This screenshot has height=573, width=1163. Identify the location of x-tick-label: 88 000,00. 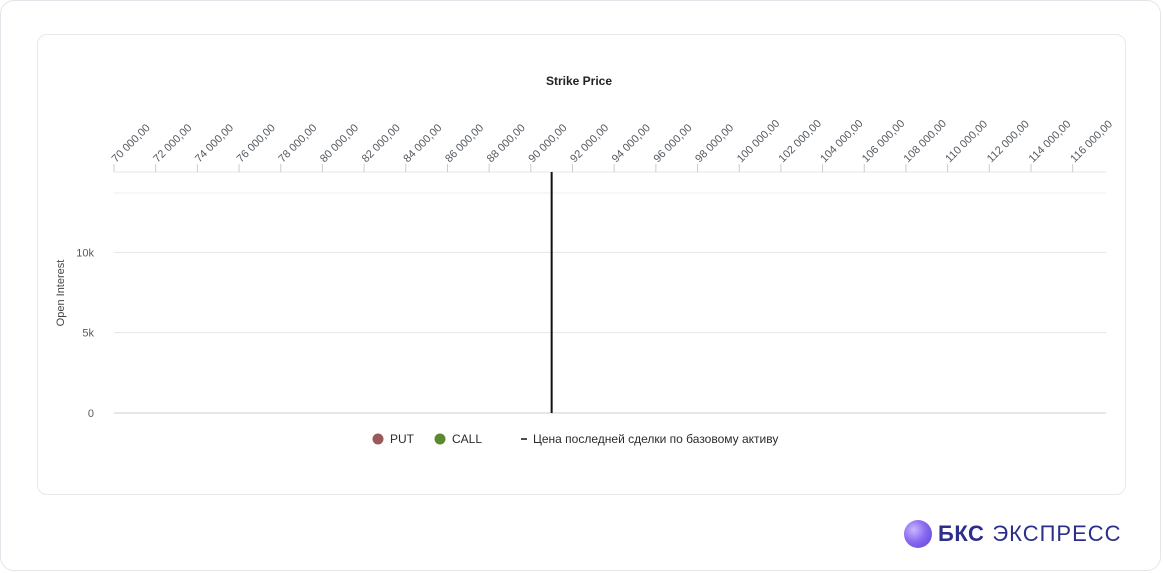
(506, 143).